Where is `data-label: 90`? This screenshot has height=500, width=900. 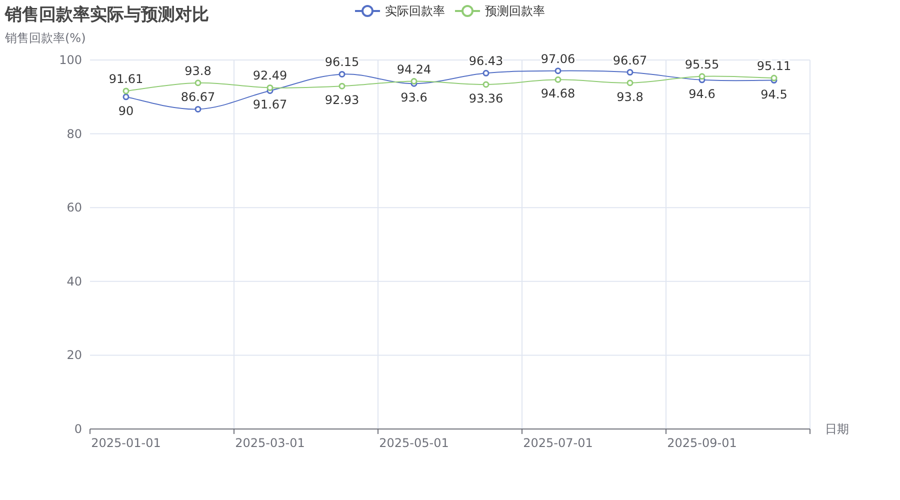 data-label: 90 is located at coordinates (126, 111).